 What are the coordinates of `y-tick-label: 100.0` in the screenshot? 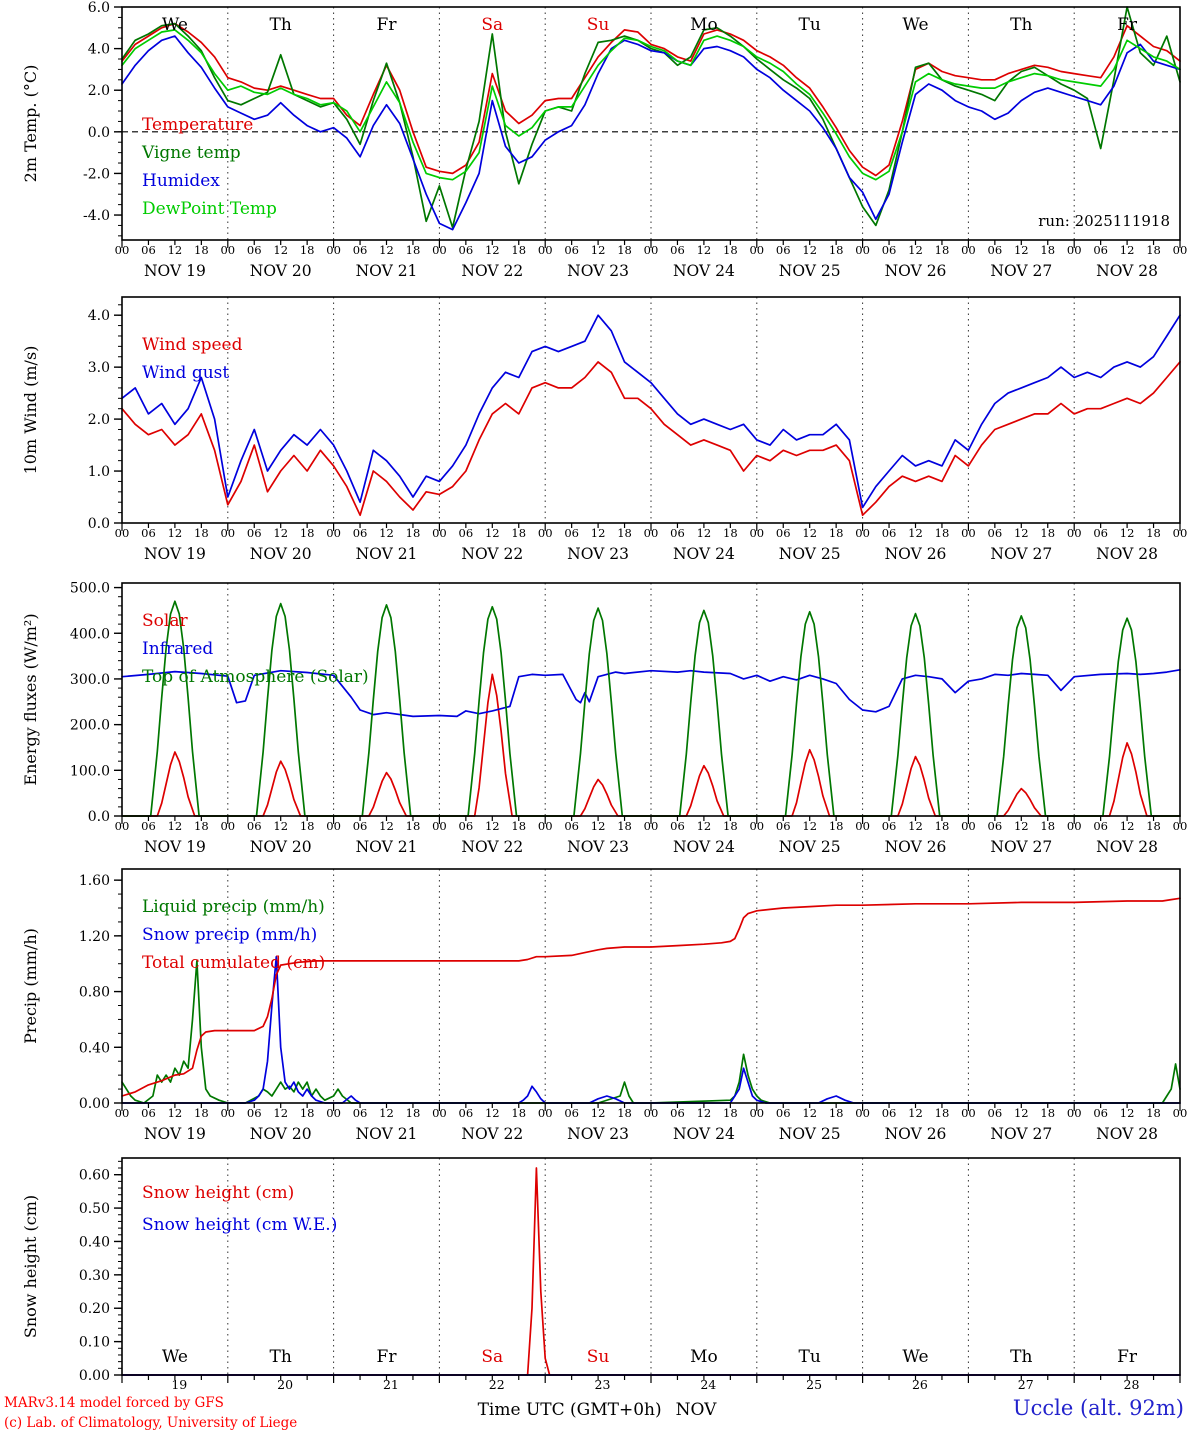 It's located at (90, 771).